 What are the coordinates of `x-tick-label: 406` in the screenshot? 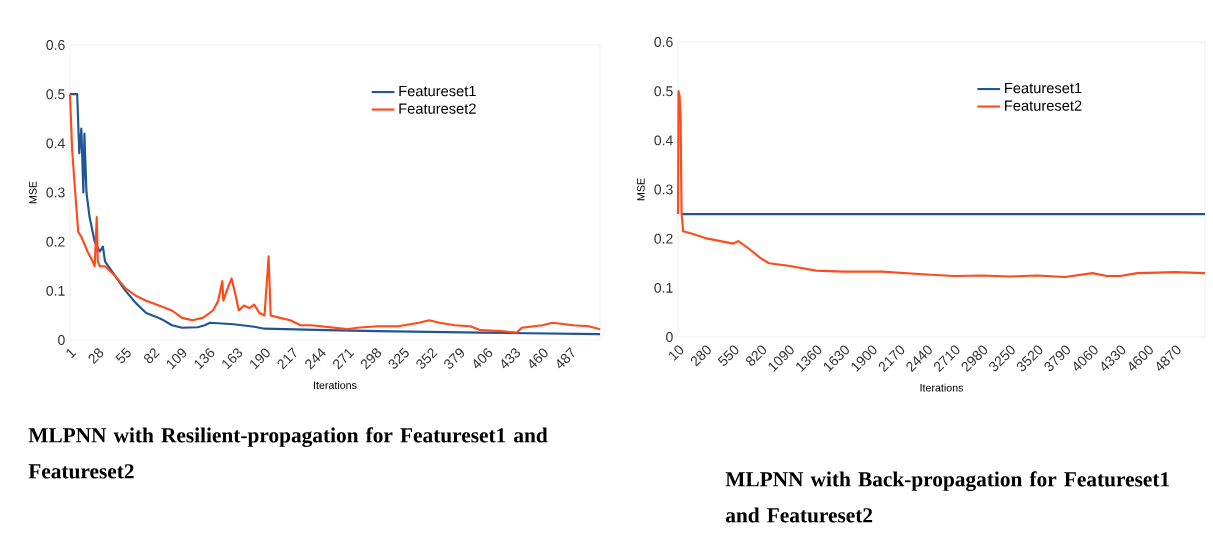 It's located at (483, 358).